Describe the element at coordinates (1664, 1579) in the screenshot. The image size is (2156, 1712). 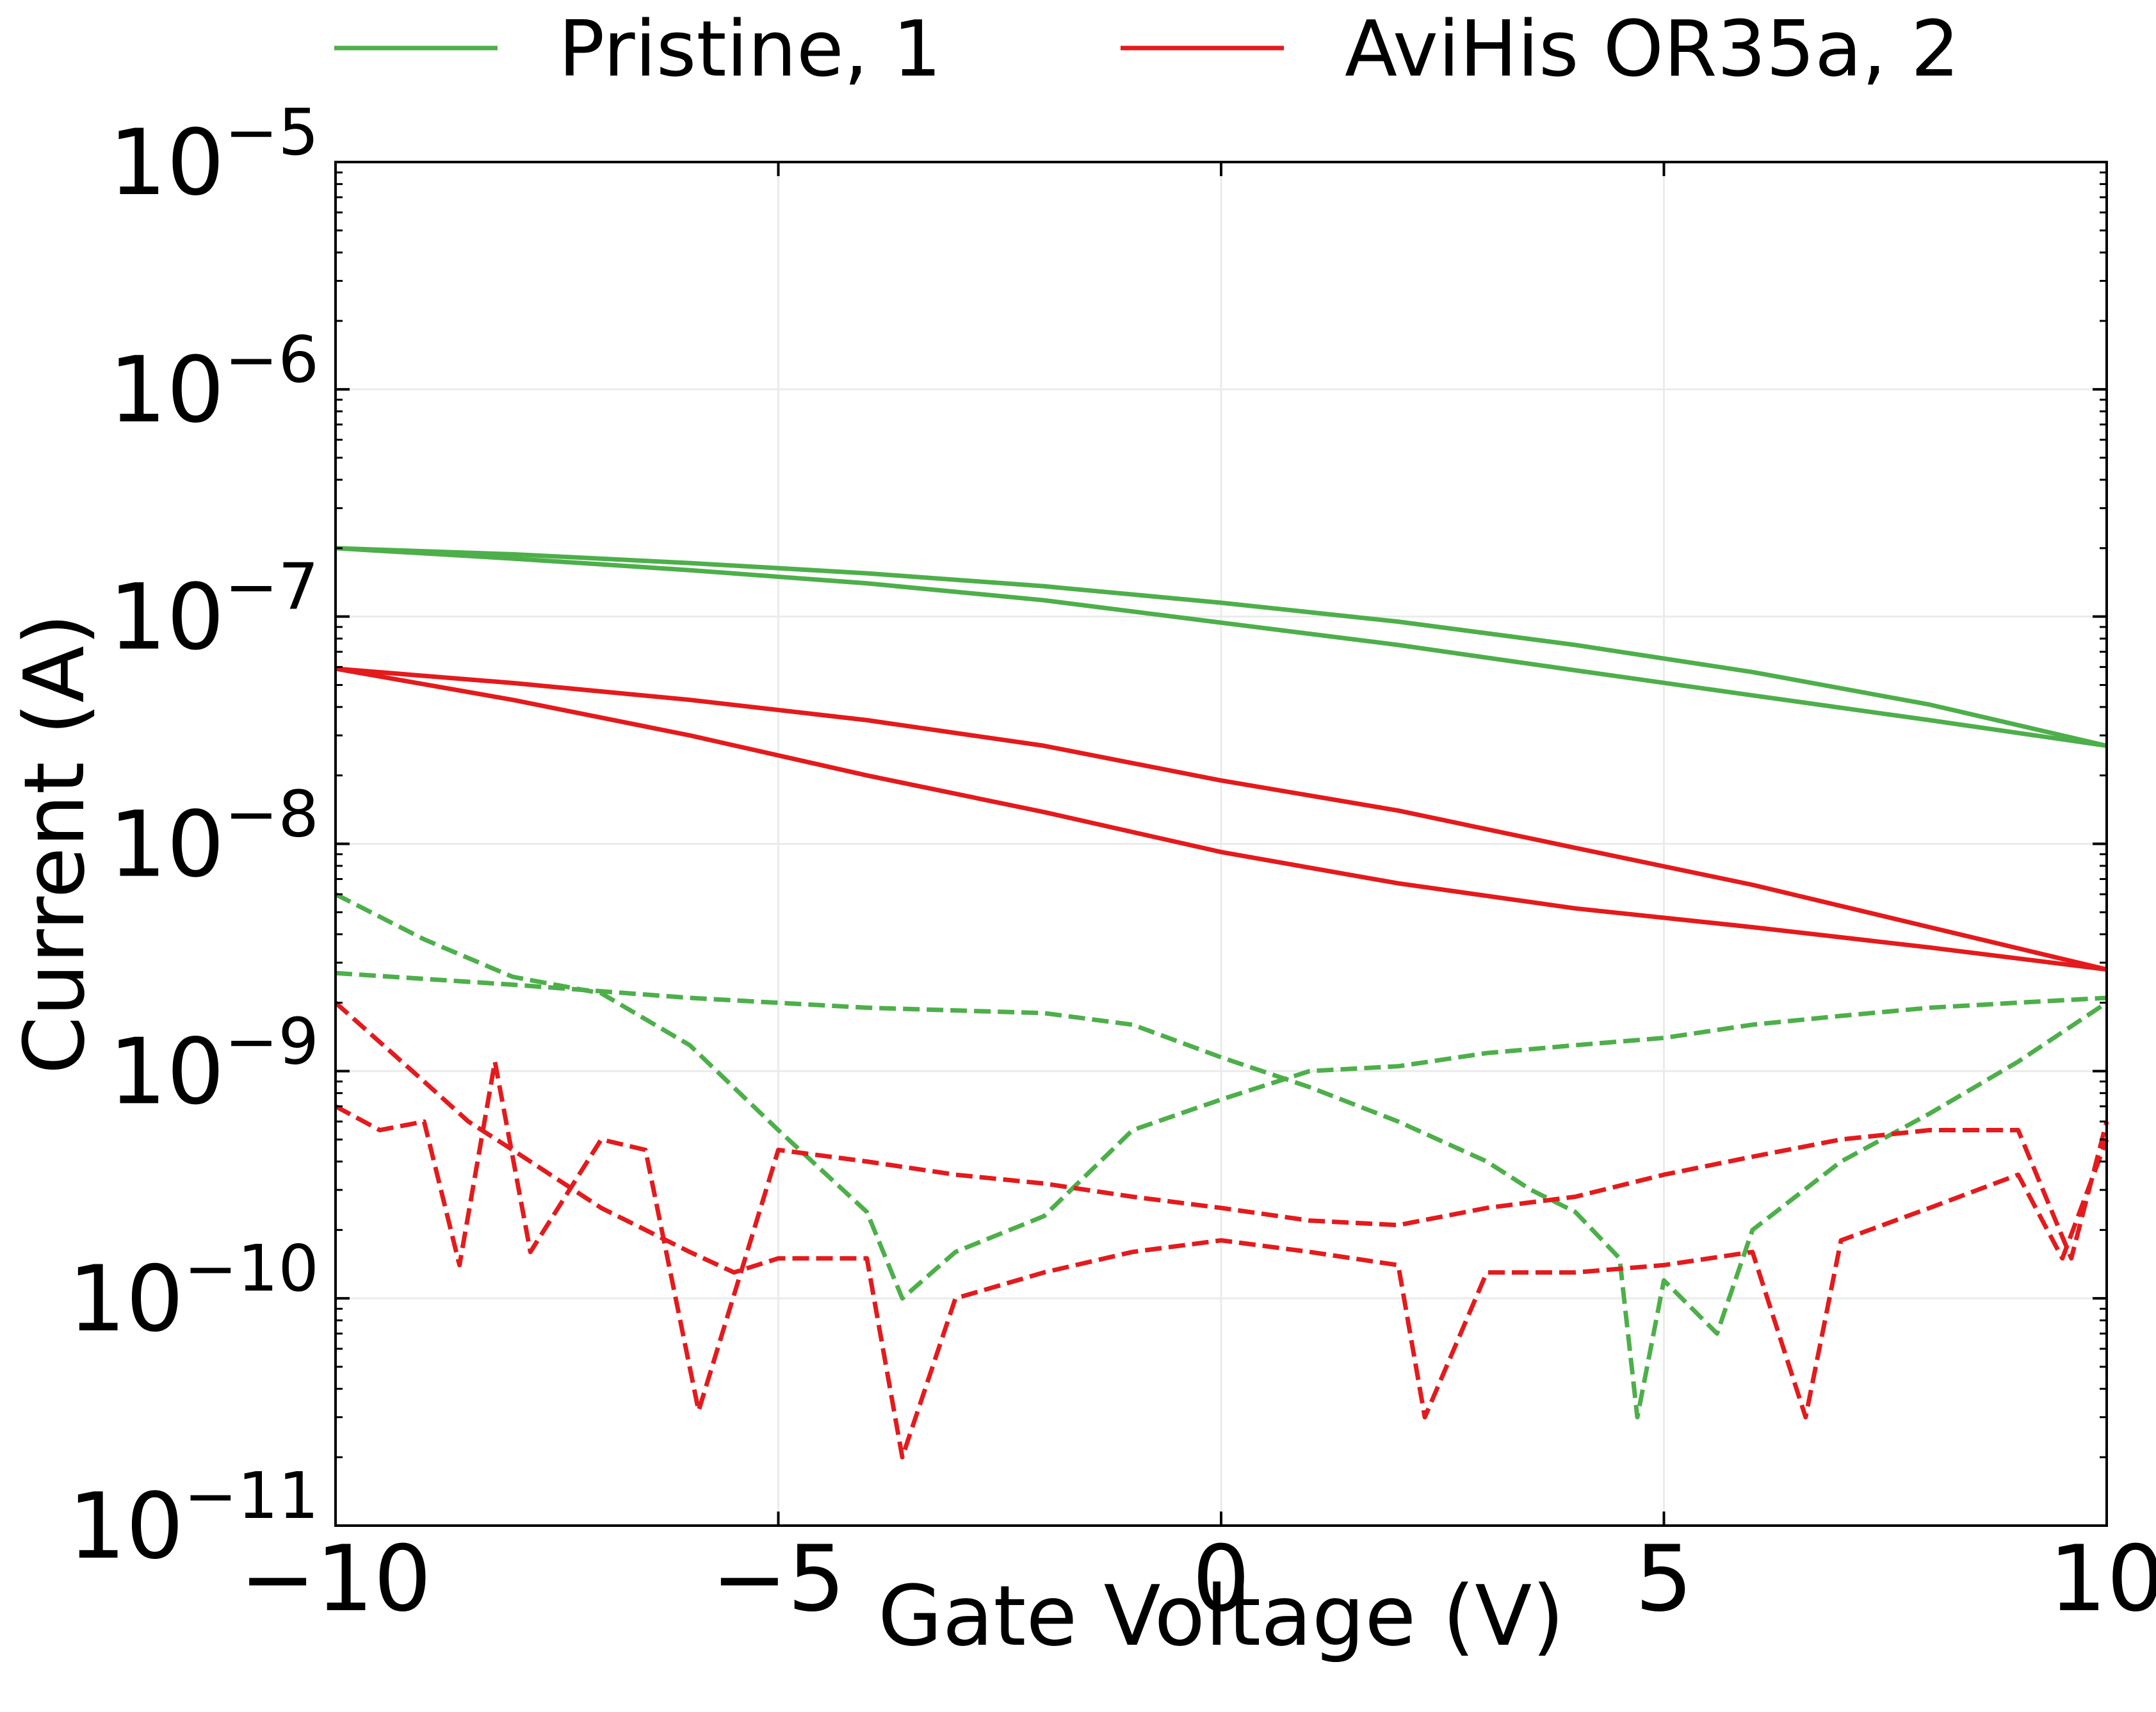
I see `x-tick-label: 5` at that location.